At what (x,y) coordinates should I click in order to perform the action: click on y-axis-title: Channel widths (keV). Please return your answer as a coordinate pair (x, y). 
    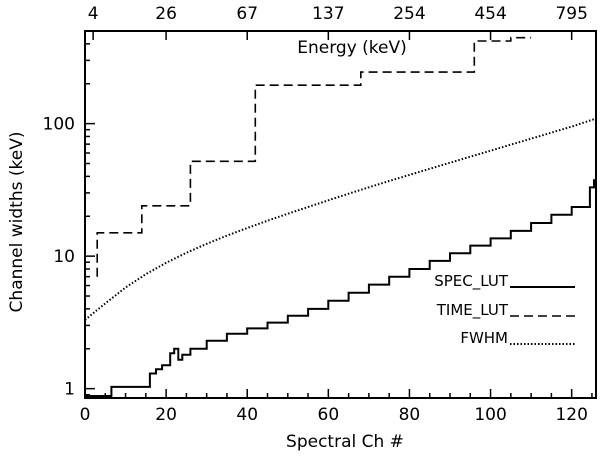
    Looking at the image, I should click on (17, 222).